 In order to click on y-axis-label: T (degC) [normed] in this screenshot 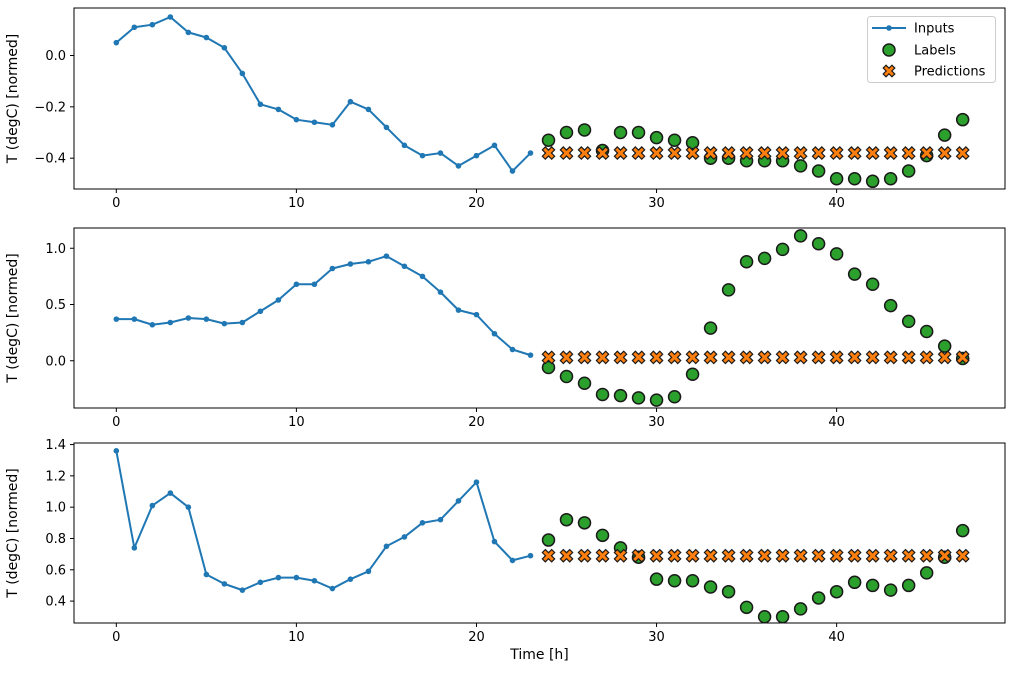, I will do `click(13, 318)`.